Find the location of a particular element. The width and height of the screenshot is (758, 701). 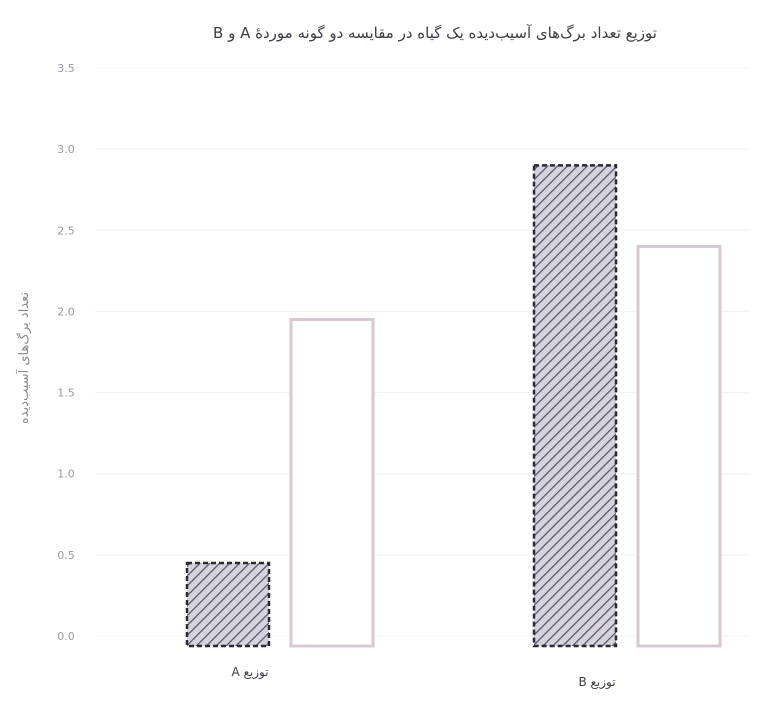

y-tick-label: 2.0 is located at coordinates (66, 311).